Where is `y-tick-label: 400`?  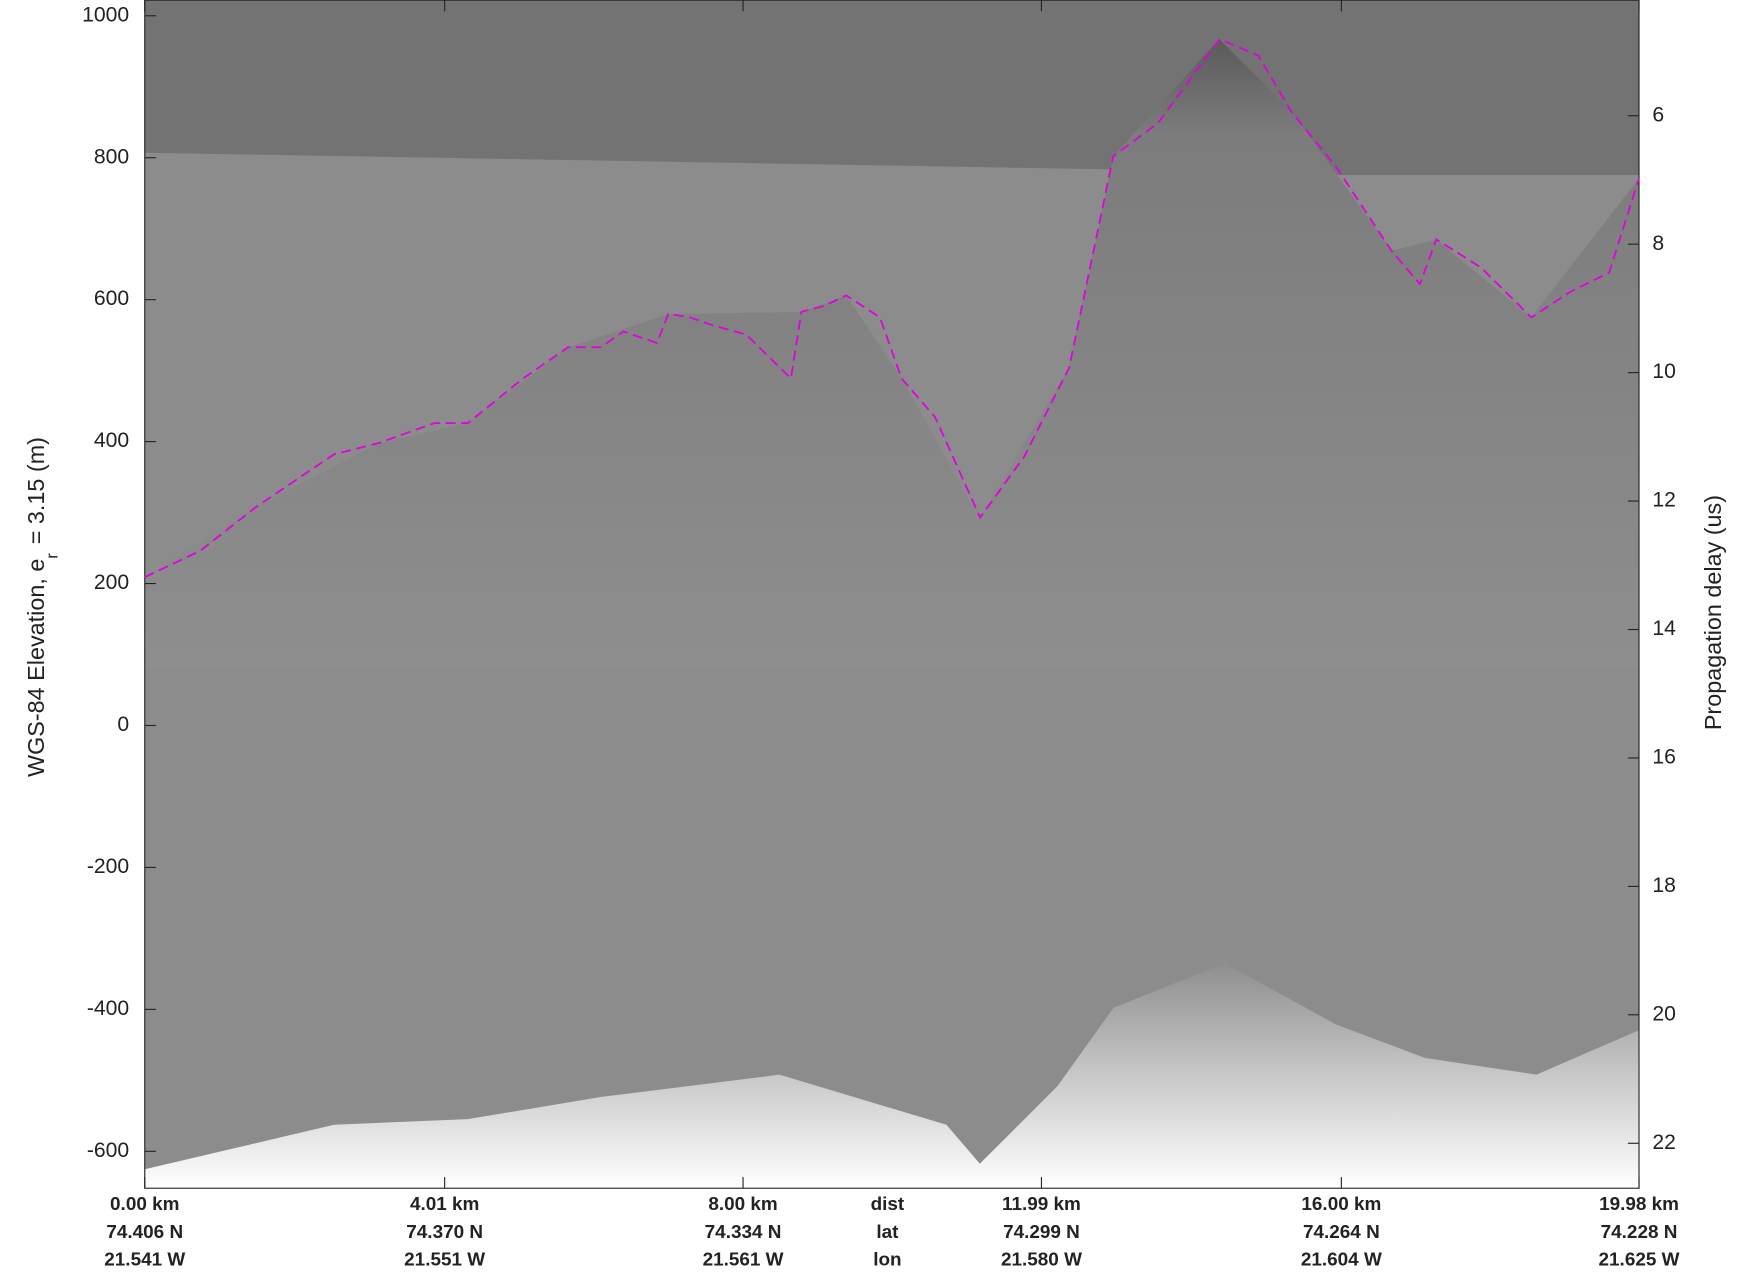
y-tick-label: 400 is located at coordinates (111, 440).